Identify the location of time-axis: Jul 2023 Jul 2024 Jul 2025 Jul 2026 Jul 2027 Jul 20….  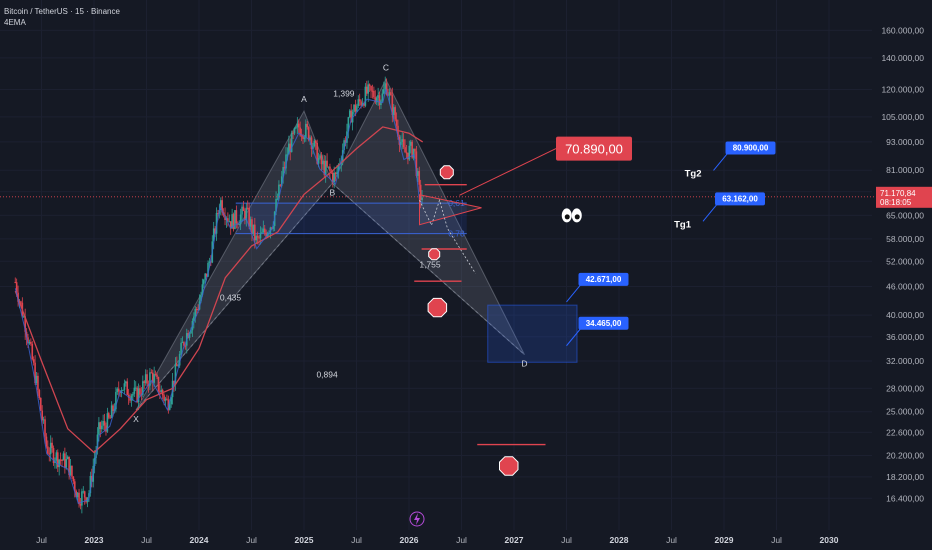
(437, 540).